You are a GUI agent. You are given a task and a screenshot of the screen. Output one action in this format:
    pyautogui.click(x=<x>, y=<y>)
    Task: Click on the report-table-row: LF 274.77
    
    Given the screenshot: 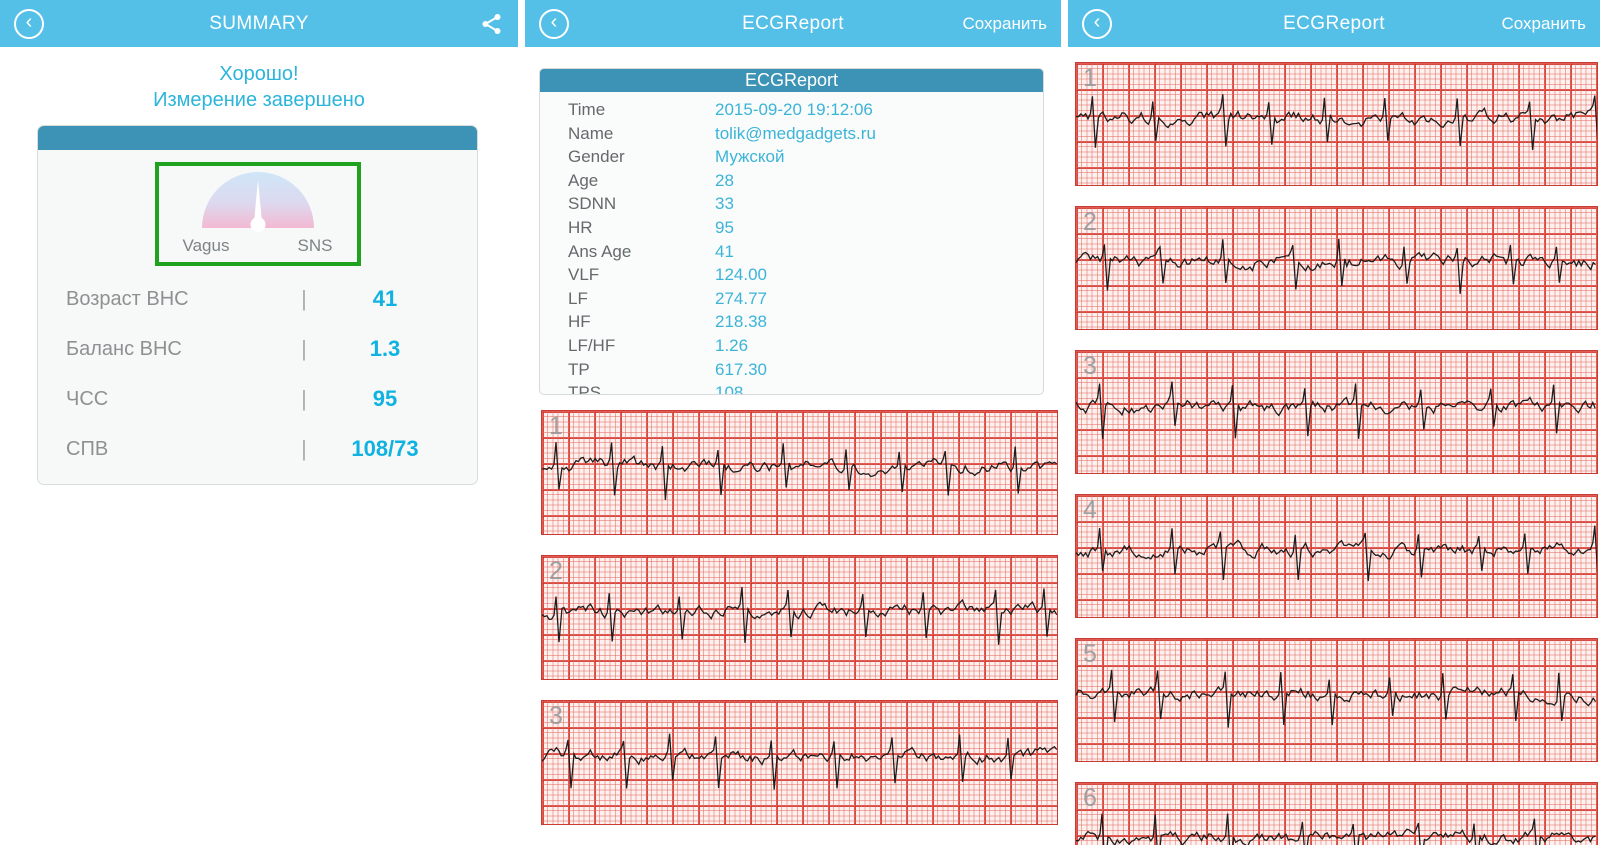 What is the action you would take?
    pyautogui.click(x=791, y=299)
    